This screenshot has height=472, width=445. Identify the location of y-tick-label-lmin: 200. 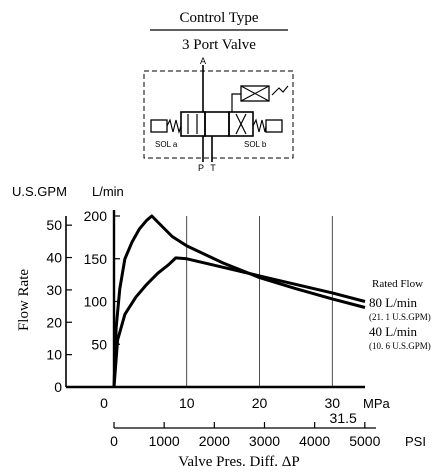
(96, 216).